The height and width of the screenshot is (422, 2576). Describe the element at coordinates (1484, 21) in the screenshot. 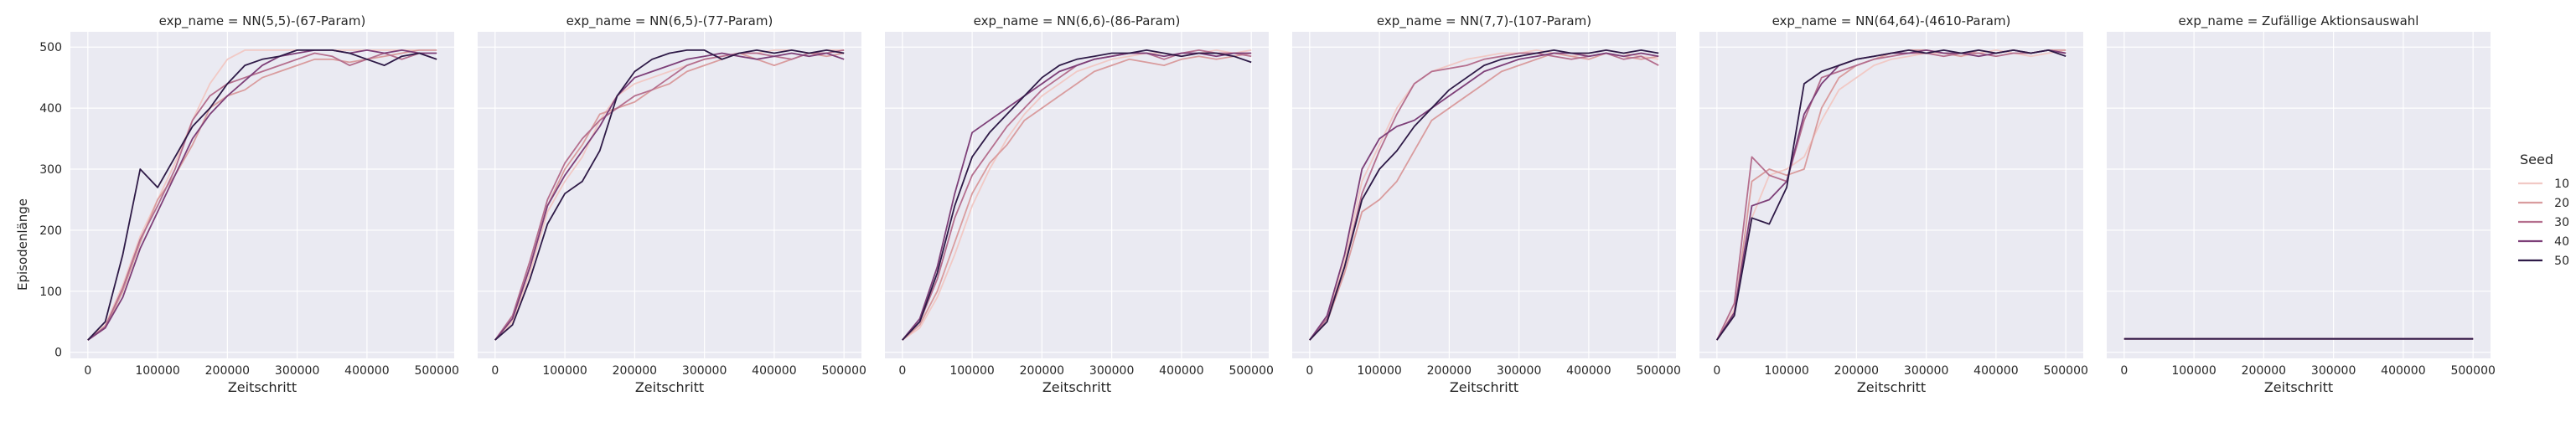

I see `panel-title: exp_name = NN(7,7)-(107-Param)` at that location.